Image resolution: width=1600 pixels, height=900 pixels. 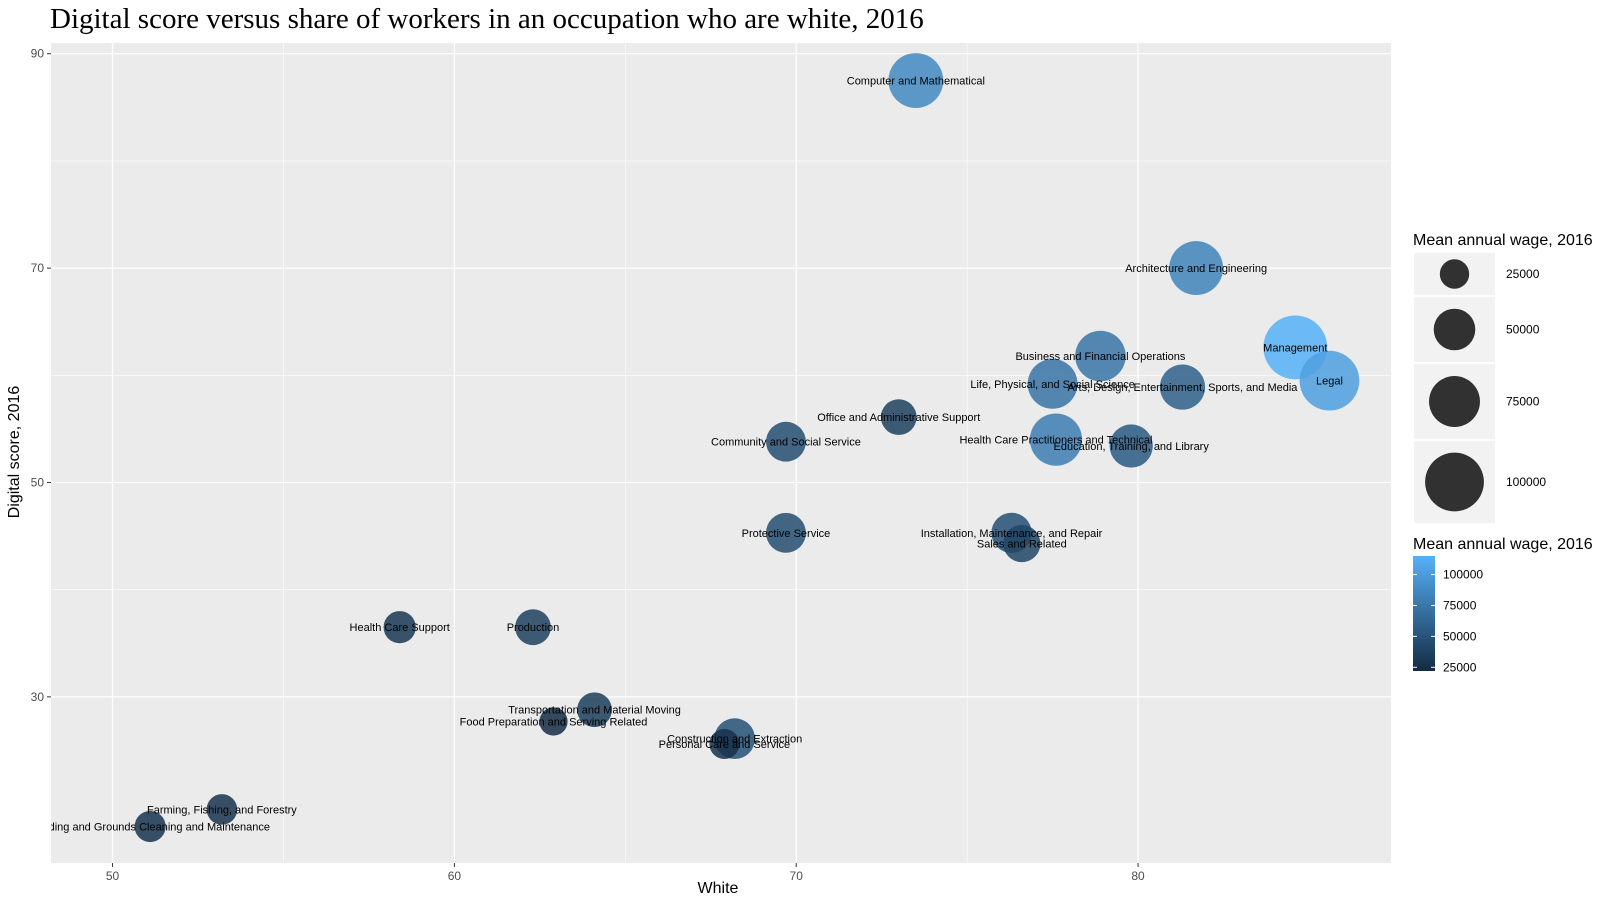 I want to click on data-point-label: Health Care Practitioners and Technical, so click(x=1055, y=441).